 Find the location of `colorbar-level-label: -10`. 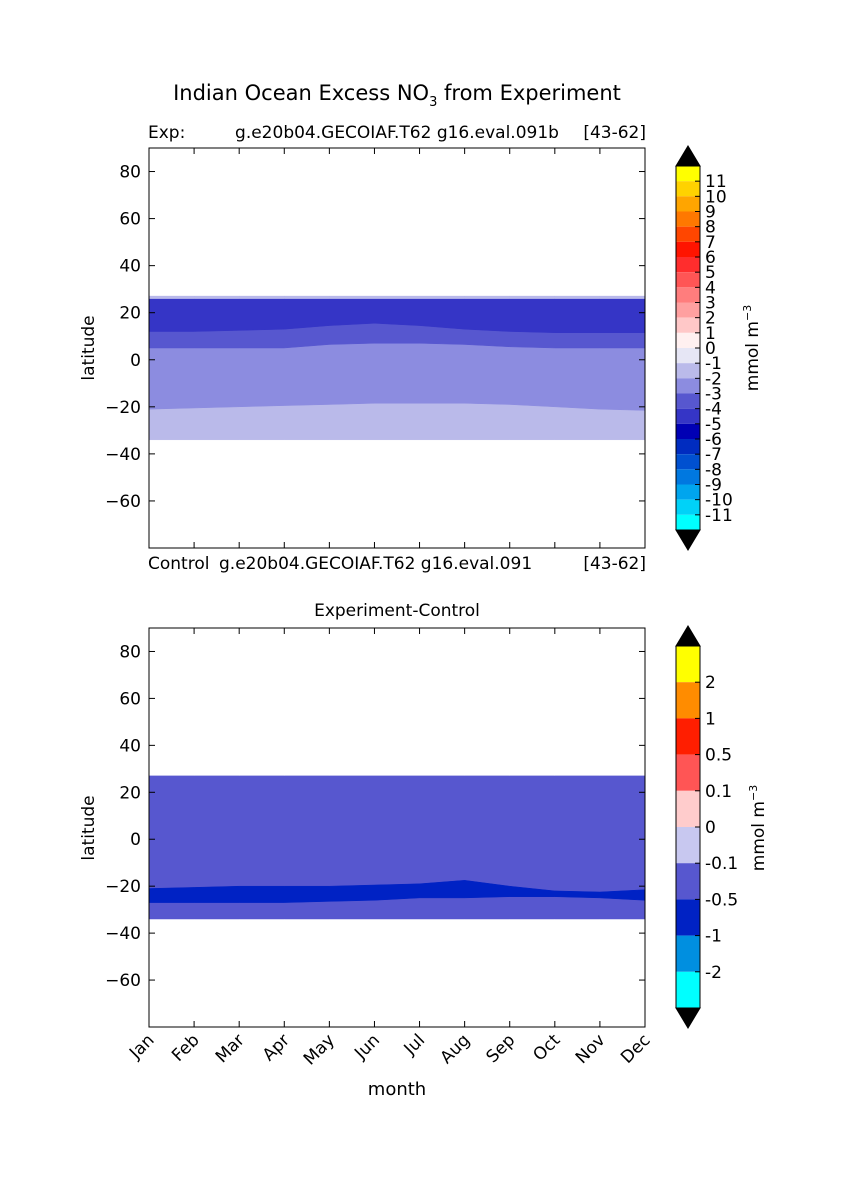

colorbar-level-label: -10 is located at coordinates (719, 501).